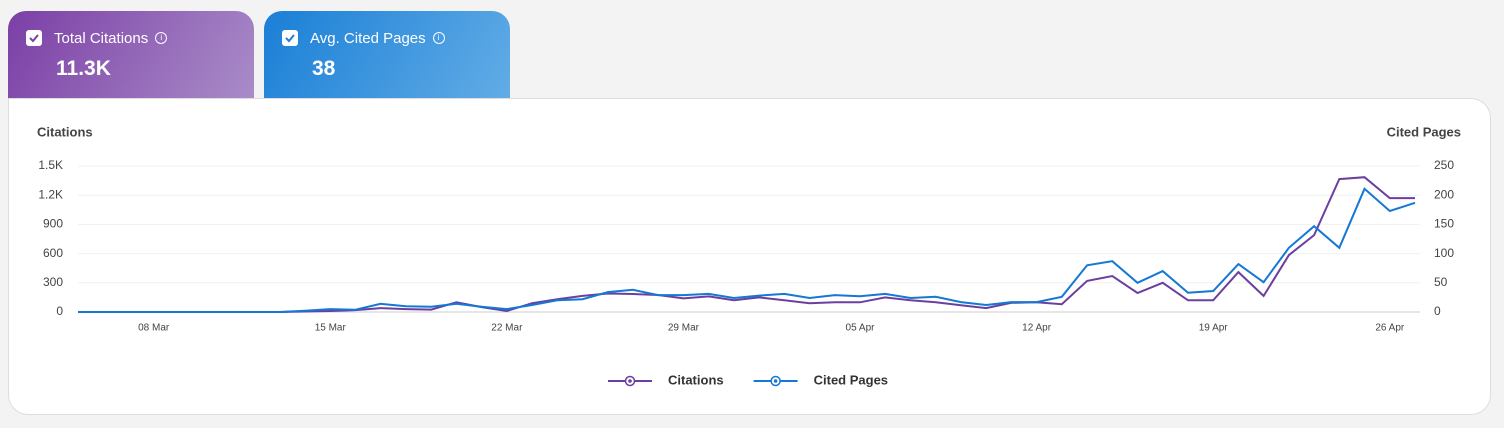 The width and height of the screenshot is (1504, 428). I want to click on x-tick-label: 19 Apr, so click(1214, 328).